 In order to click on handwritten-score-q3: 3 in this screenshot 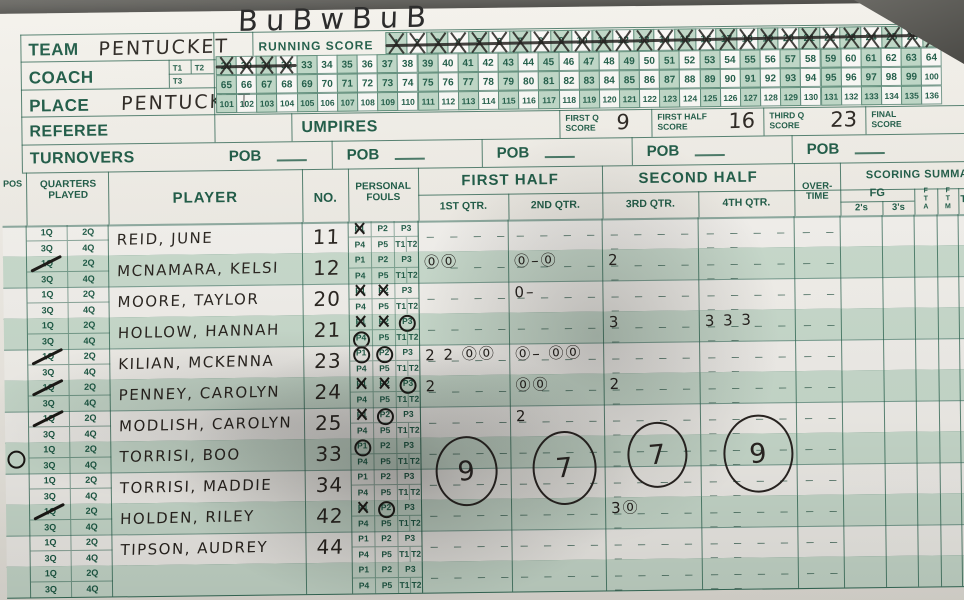, I will do `click(614, 322)`.